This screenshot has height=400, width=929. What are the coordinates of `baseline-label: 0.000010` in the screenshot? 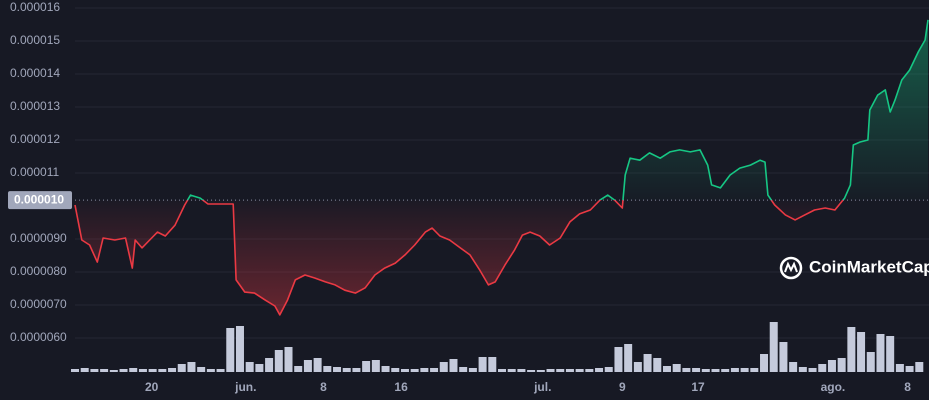 It's located at (39, 199).